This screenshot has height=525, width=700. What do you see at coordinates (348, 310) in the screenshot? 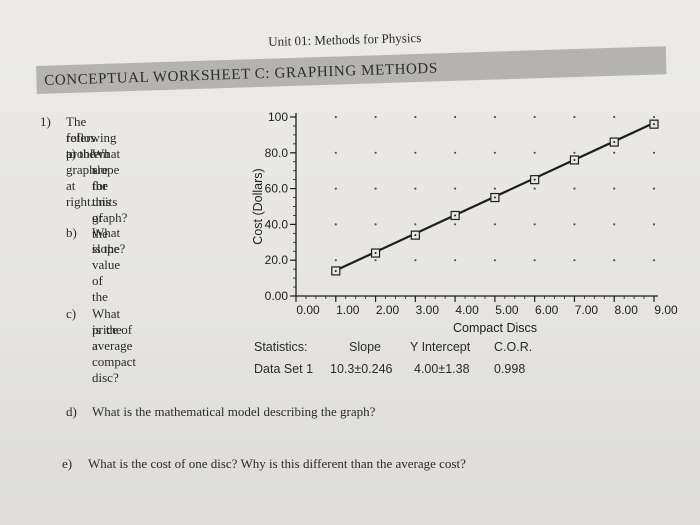
I see `x-tick-label: 1.00` at bounding box center [348, 310].